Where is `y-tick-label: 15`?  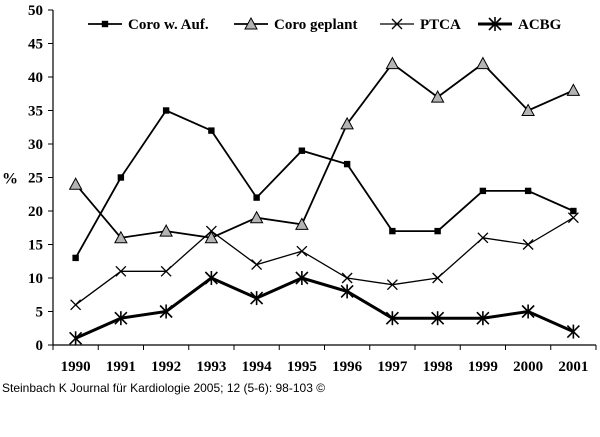
y-tick-label: 15 is located at coordinates (35, 246).